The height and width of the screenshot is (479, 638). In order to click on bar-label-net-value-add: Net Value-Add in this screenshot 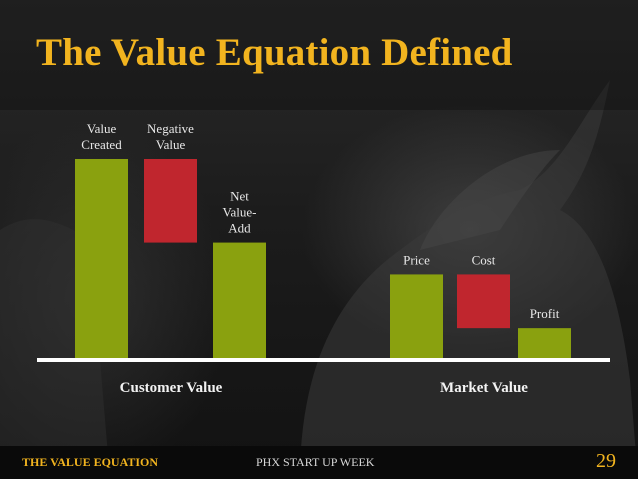, I will do `click(240, 212)`.